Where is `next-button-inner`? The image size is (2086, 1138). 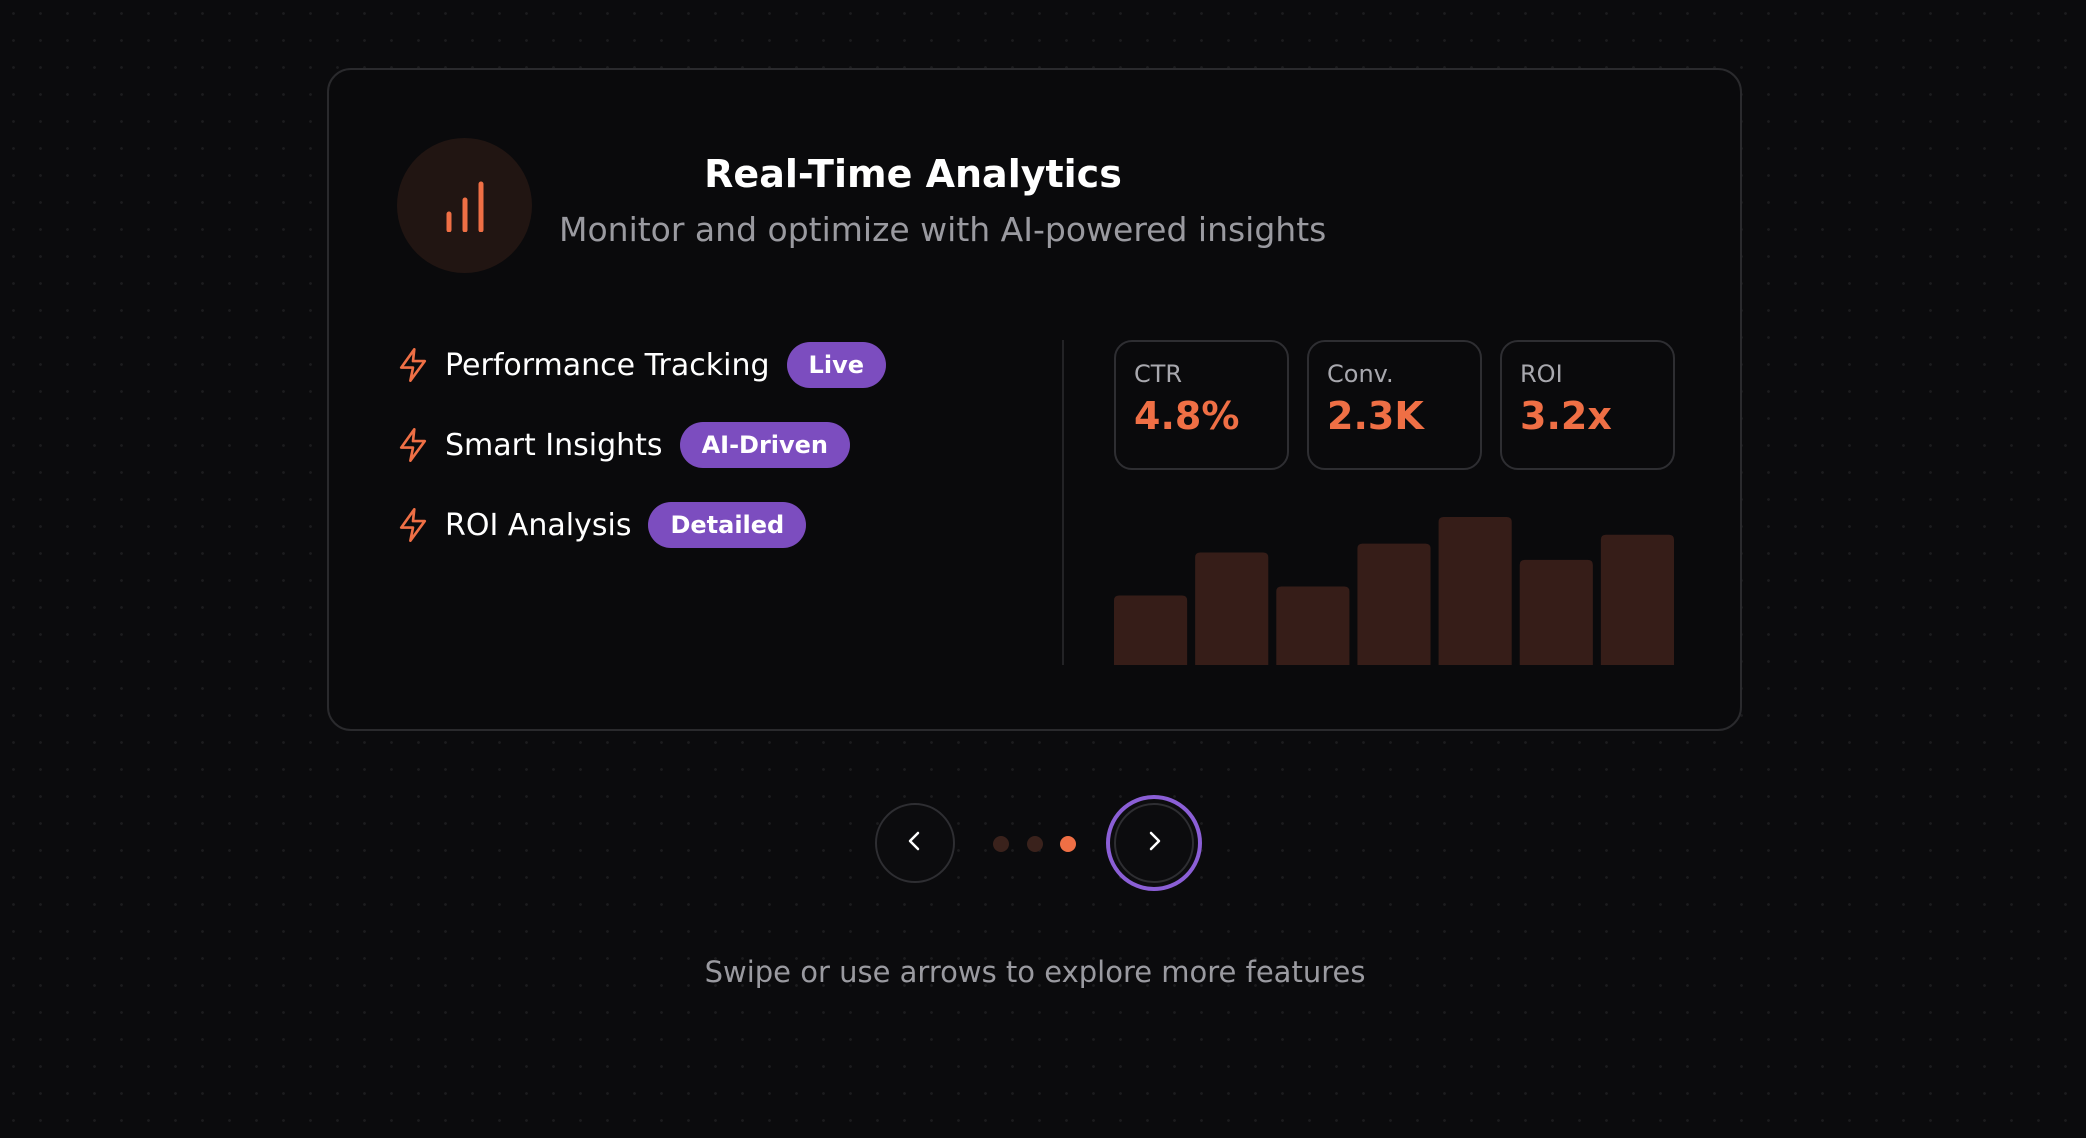 next-button-inner is located at coordinates (1154, 843).